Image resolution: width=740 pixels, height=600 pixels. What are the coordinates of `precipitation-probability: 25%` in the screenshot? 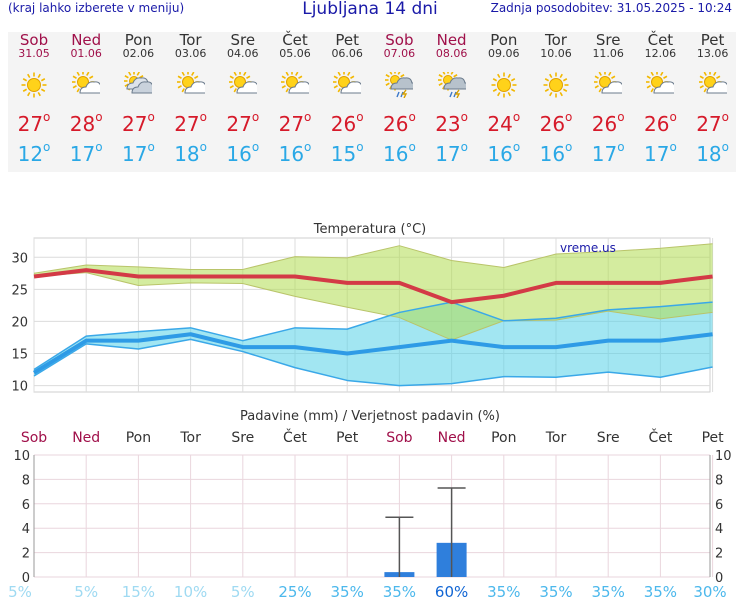 It's located at (294, 591).